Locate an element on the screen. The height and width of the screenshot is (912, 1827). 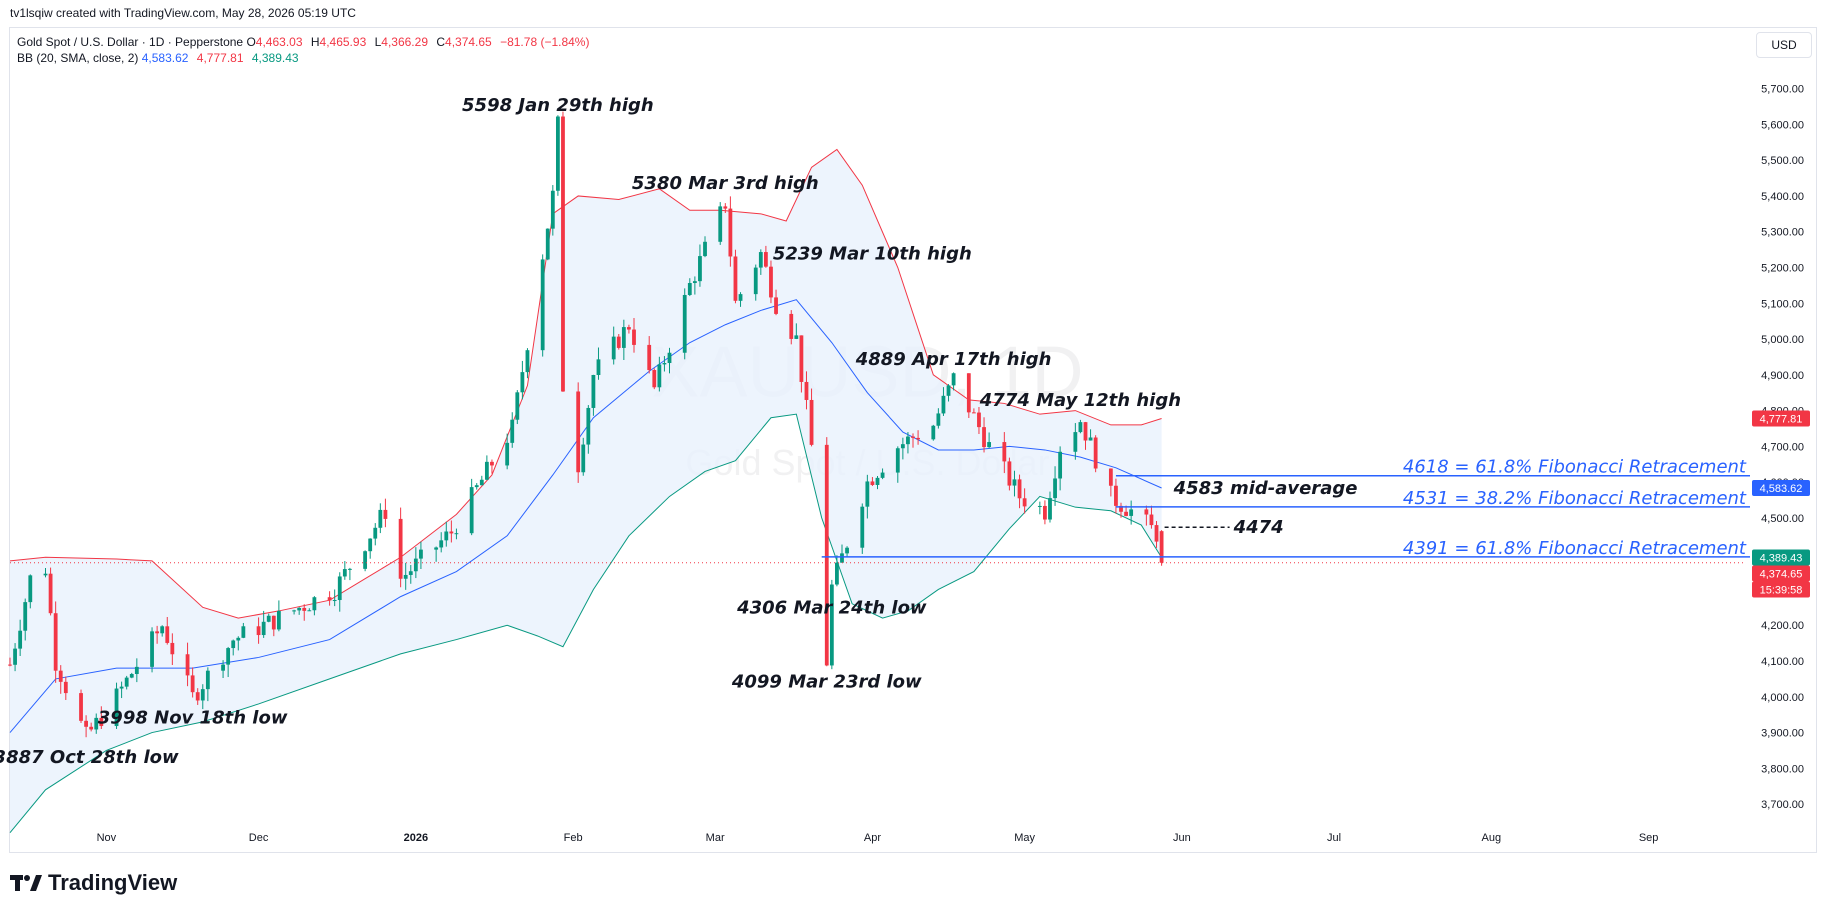
y-tick-label: 5,600.00 is located at coordinates (1782, 125).